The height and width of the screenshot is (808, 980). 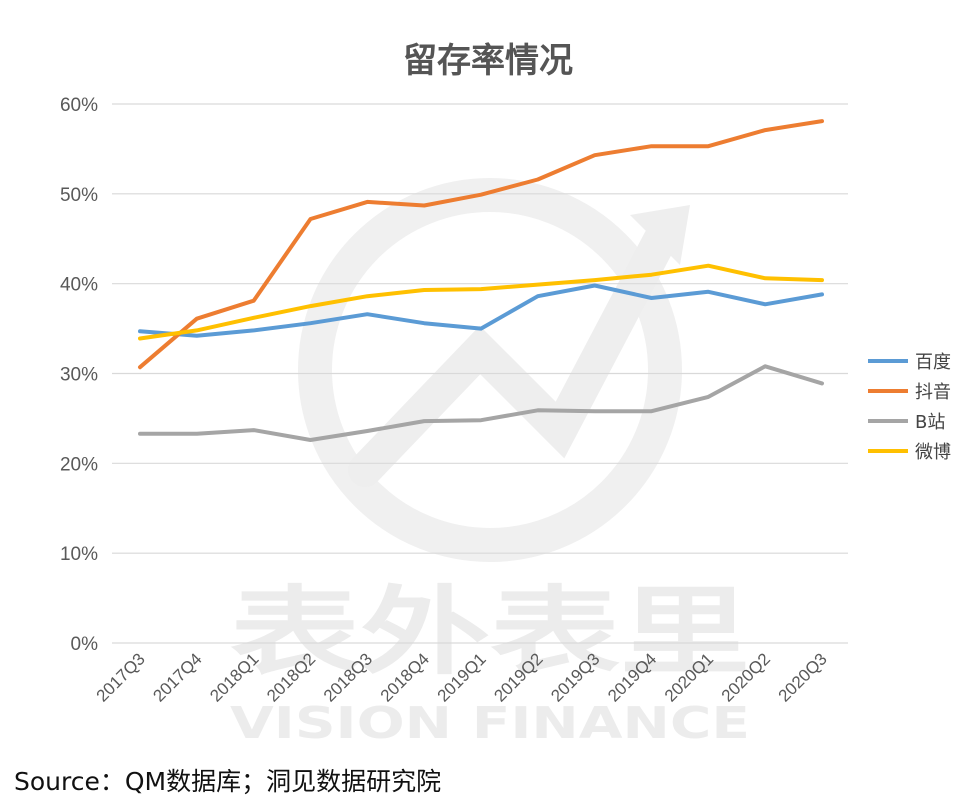 I want to click on y-tick-label: 60%, so click(x=79, y=105).